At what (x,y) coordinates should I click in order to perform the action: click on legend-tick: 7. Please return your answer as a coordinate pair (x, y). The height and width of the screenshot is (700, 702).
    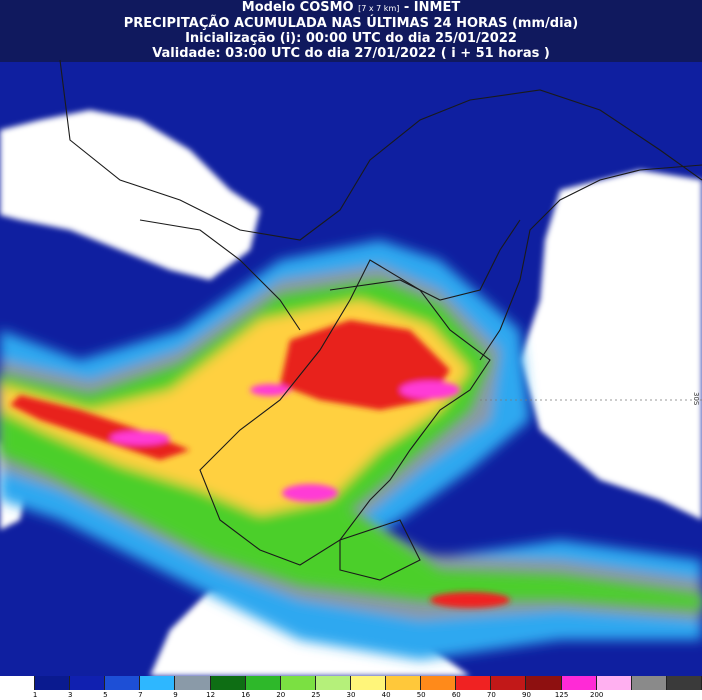
    Looking at the image, I should click on (140, 695).